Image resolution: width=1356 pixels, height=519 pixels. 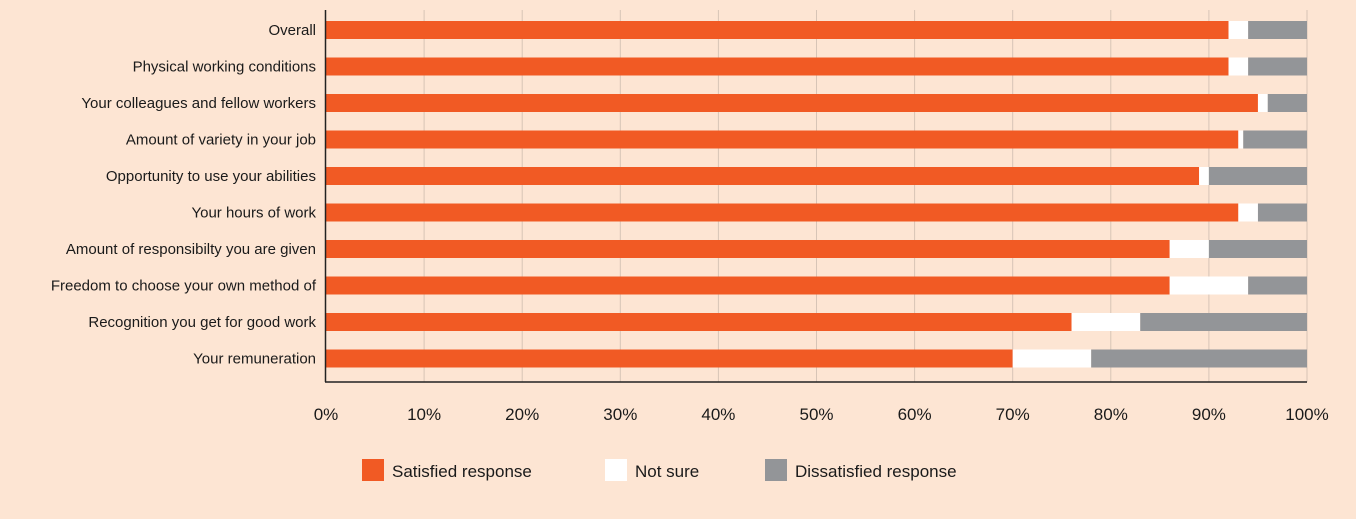 I want to click on category-label: Freedom to choose your own method of, so click(x=184, y=286).